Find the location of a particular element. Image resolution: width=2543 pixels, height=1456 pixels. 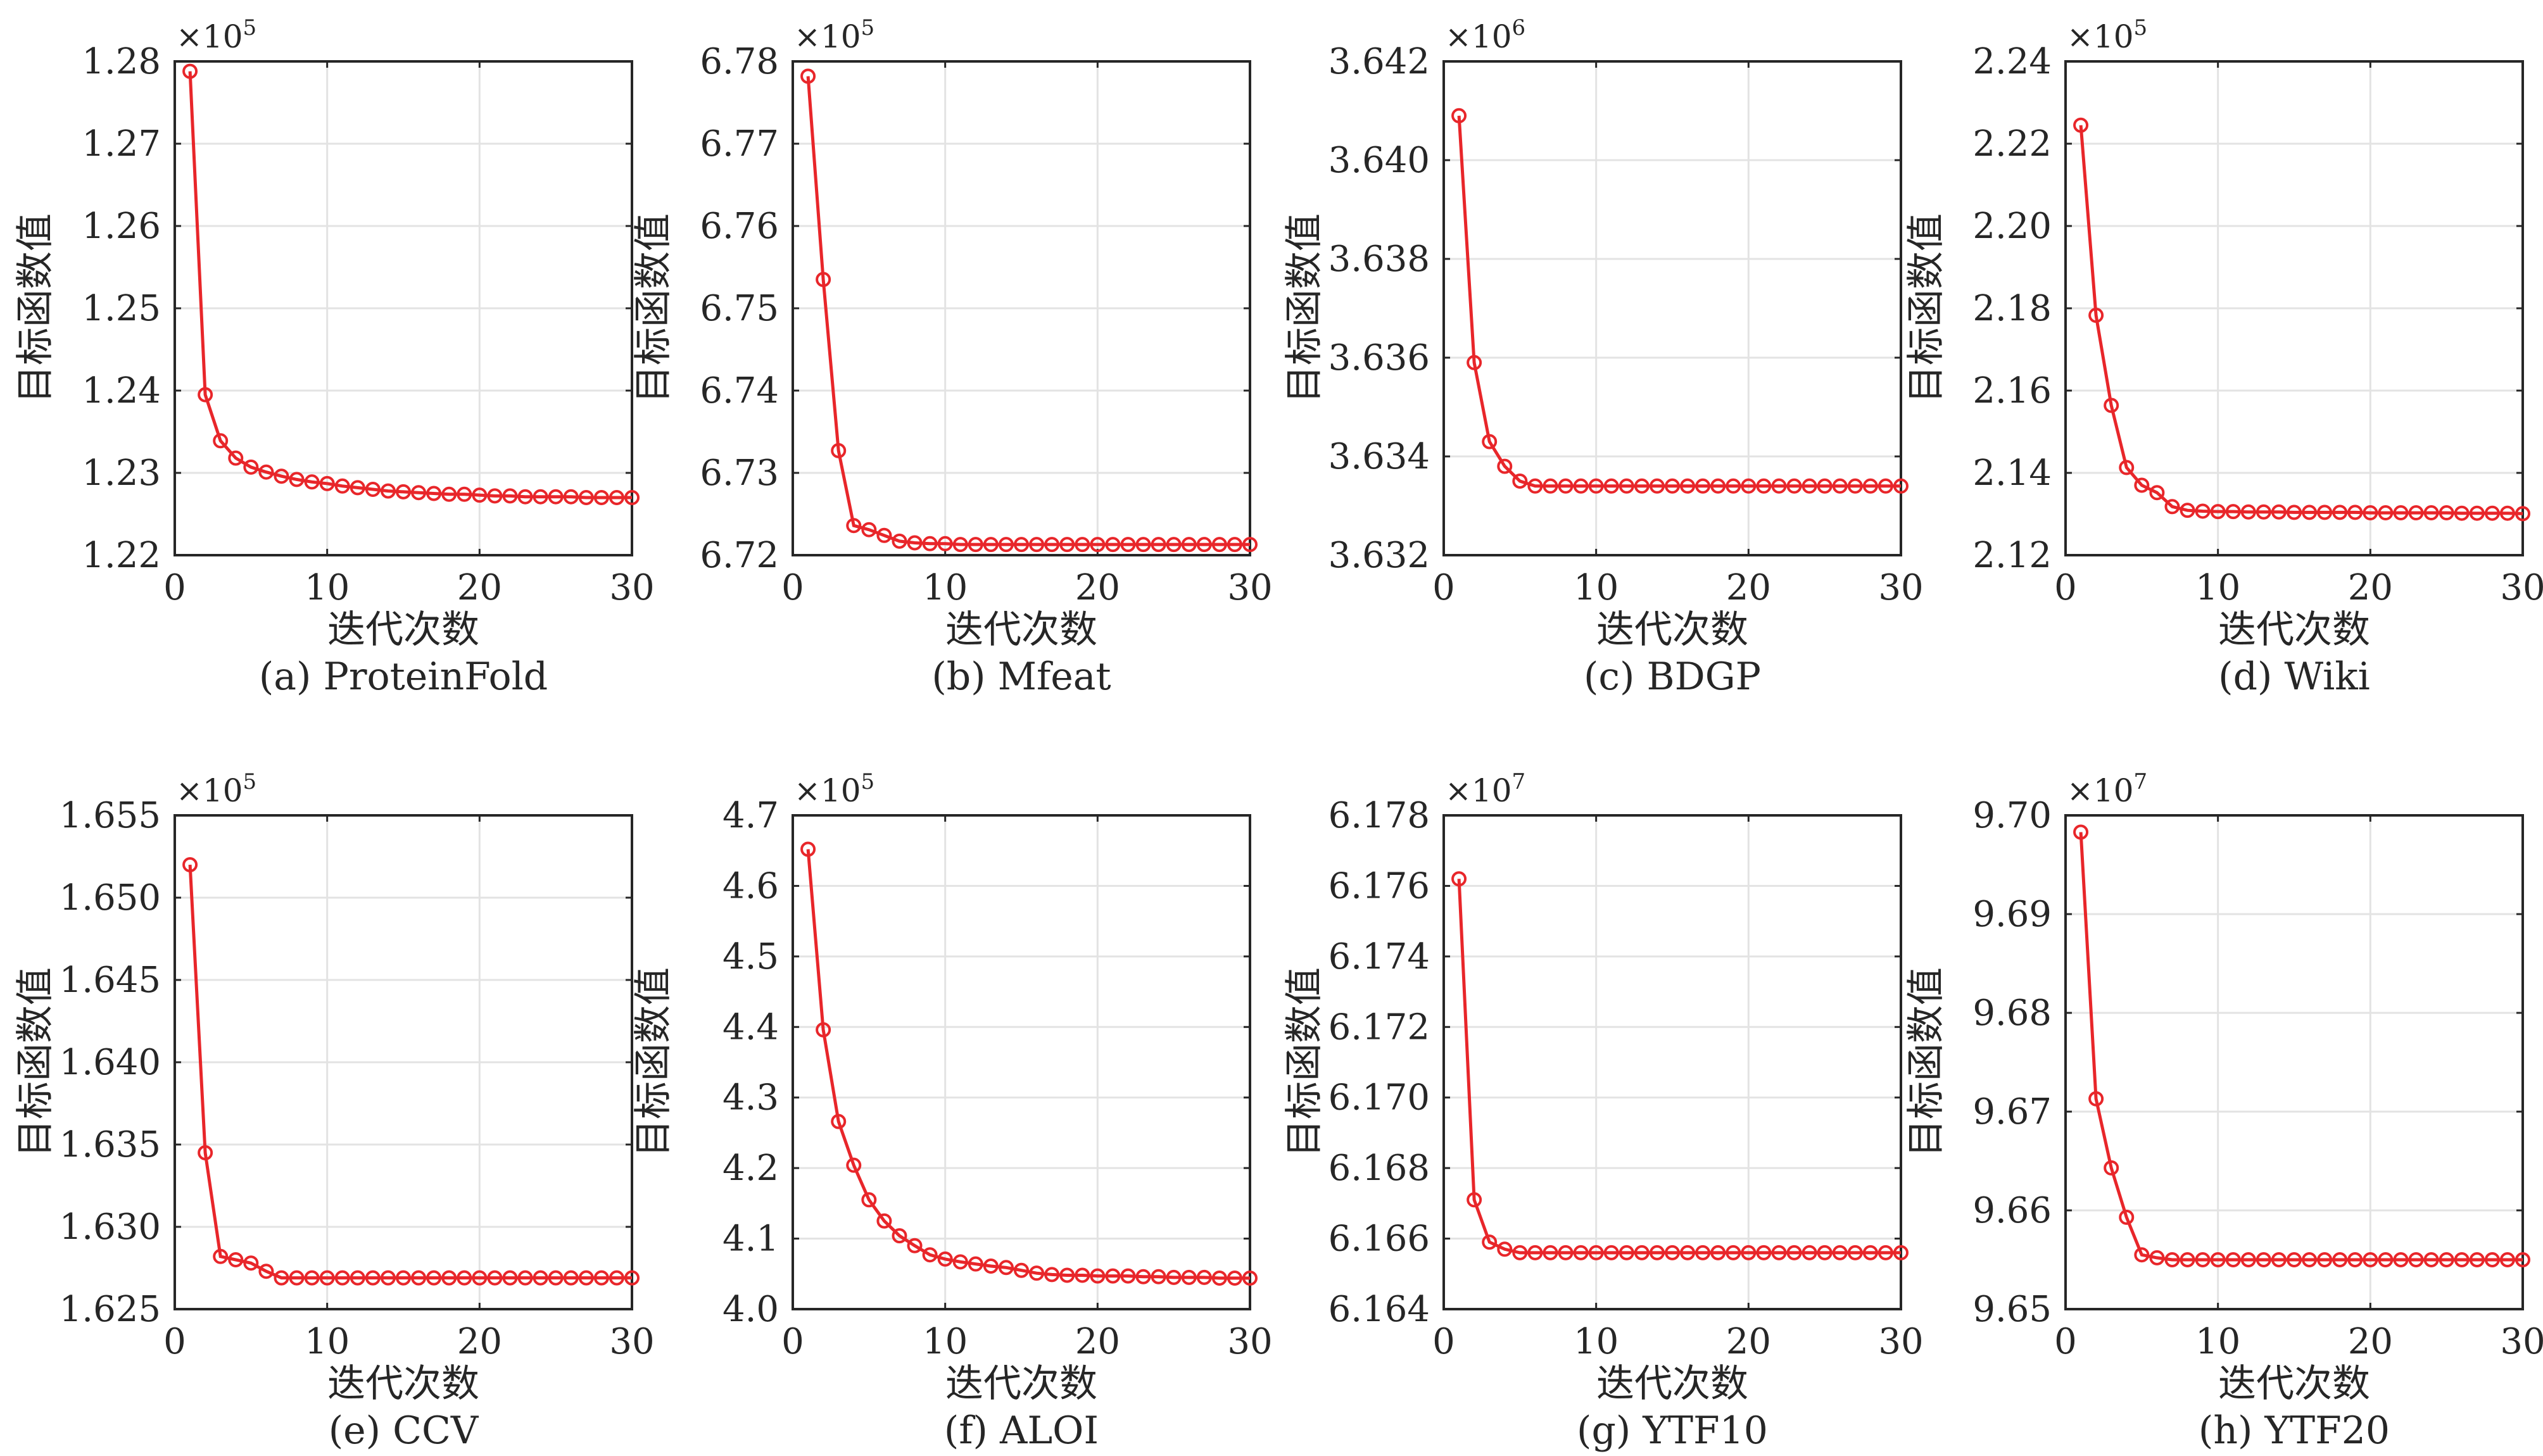

y-tick-label: 6.170 is located at coordinates (1379, 1098).